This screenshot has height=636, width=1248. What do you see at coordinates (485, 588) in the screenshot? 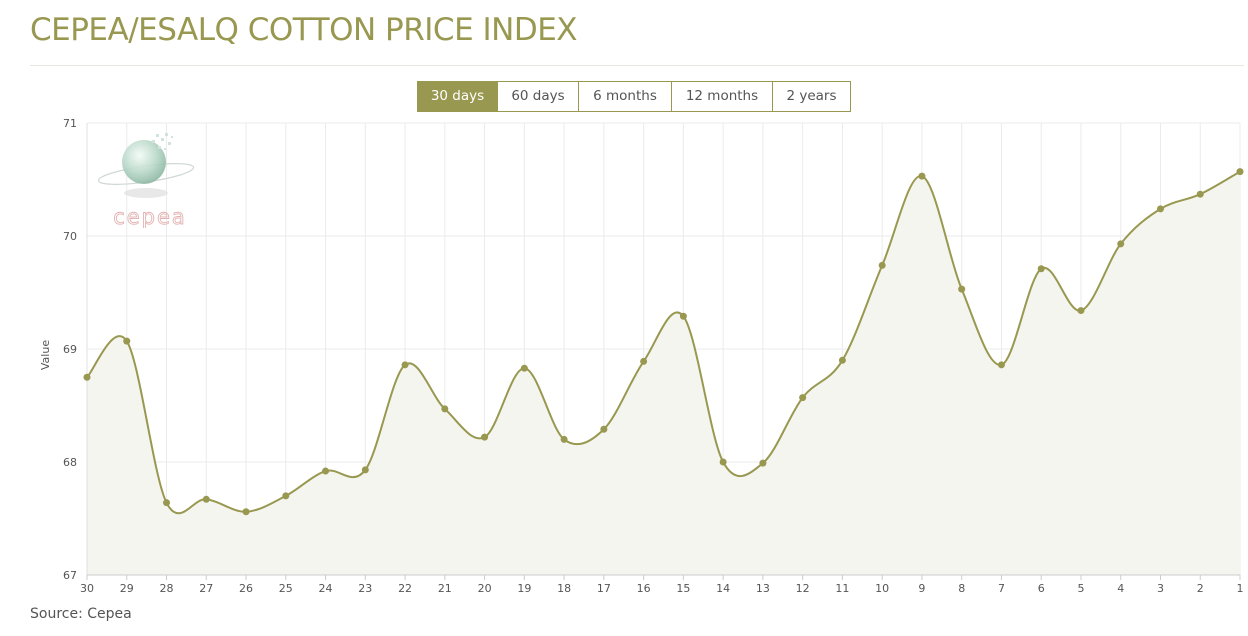
I see `x-tick-label: 20` at bounding box center [485, 588].